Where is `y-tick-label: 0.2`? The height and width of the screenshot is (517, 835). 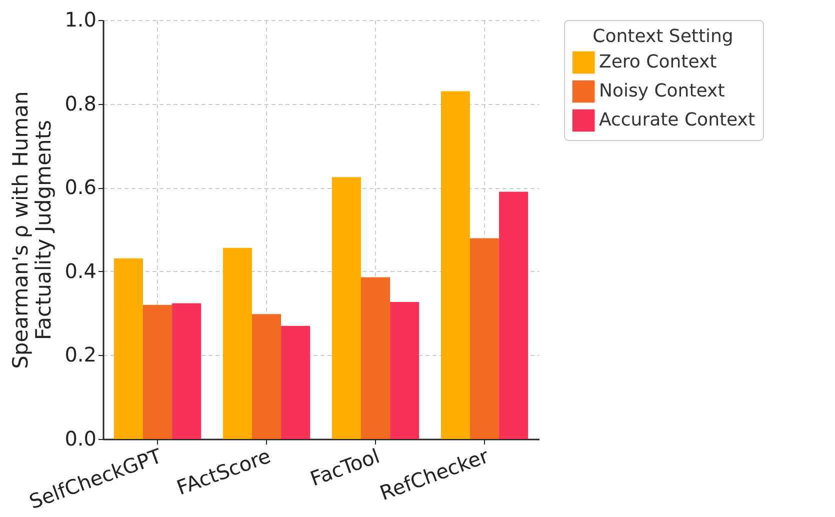 y-tick-label: 0.2 is located at coordinates (80, 354).